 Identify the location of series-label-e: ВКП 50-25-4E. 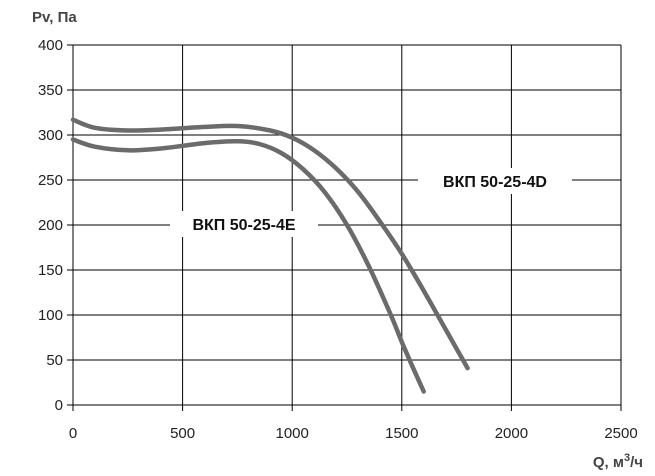
(243, 225).